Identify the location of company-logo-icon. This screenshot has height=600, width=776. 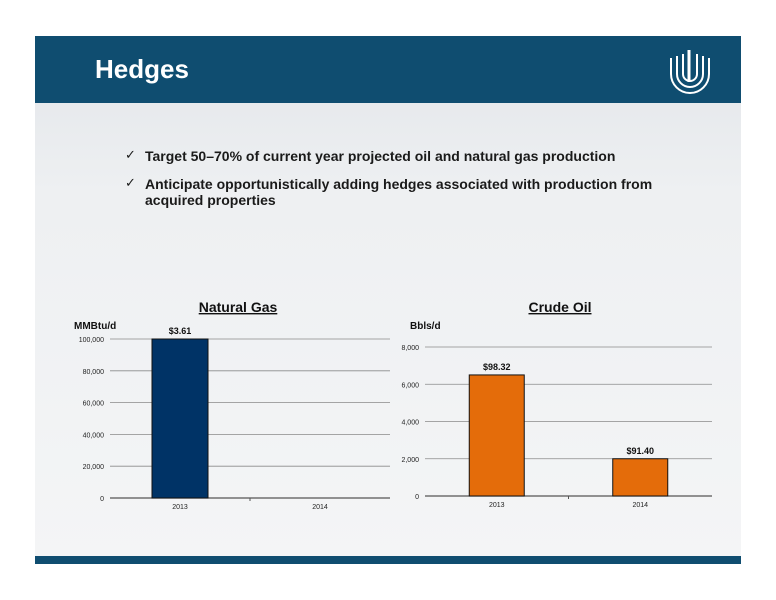
(690, 72).